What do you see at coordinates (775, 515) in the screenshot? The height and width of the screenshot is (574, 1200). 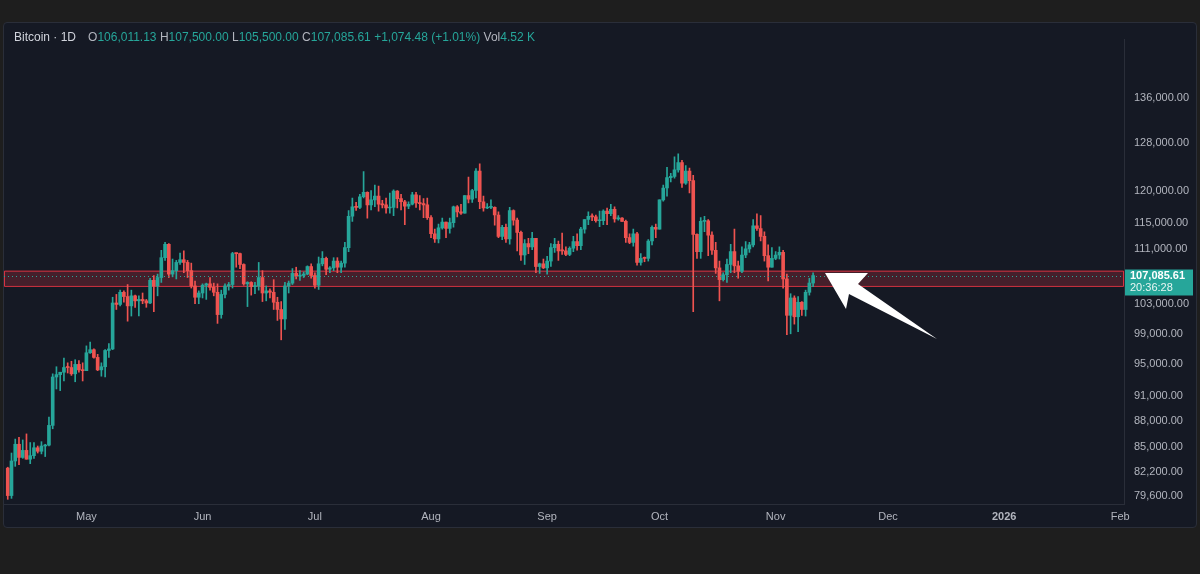 I see `x-tick-label: Nov` at bounding box center [775, 515].